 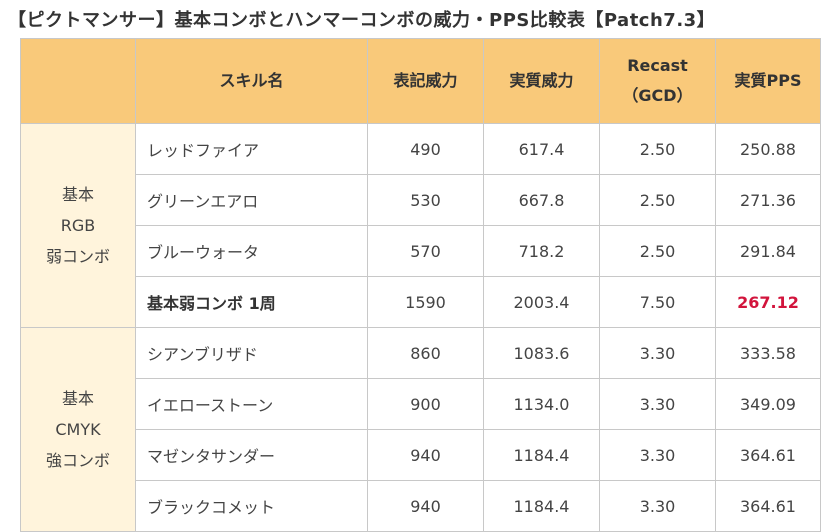 I want to click on group-label-line: CMYK, so click(x=78, y=429).